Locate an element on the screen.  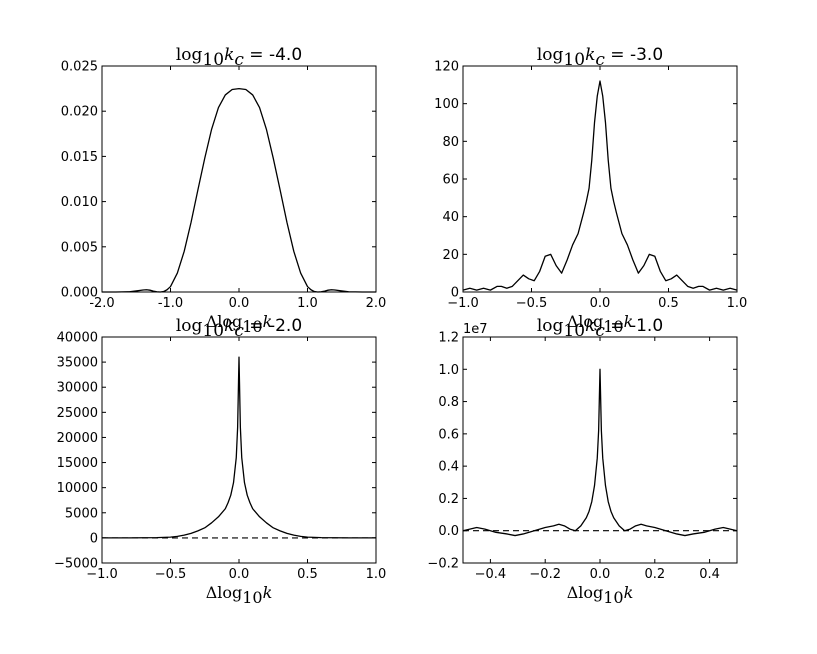
y-tick-label: 40 is located at coordinates (450, 217).